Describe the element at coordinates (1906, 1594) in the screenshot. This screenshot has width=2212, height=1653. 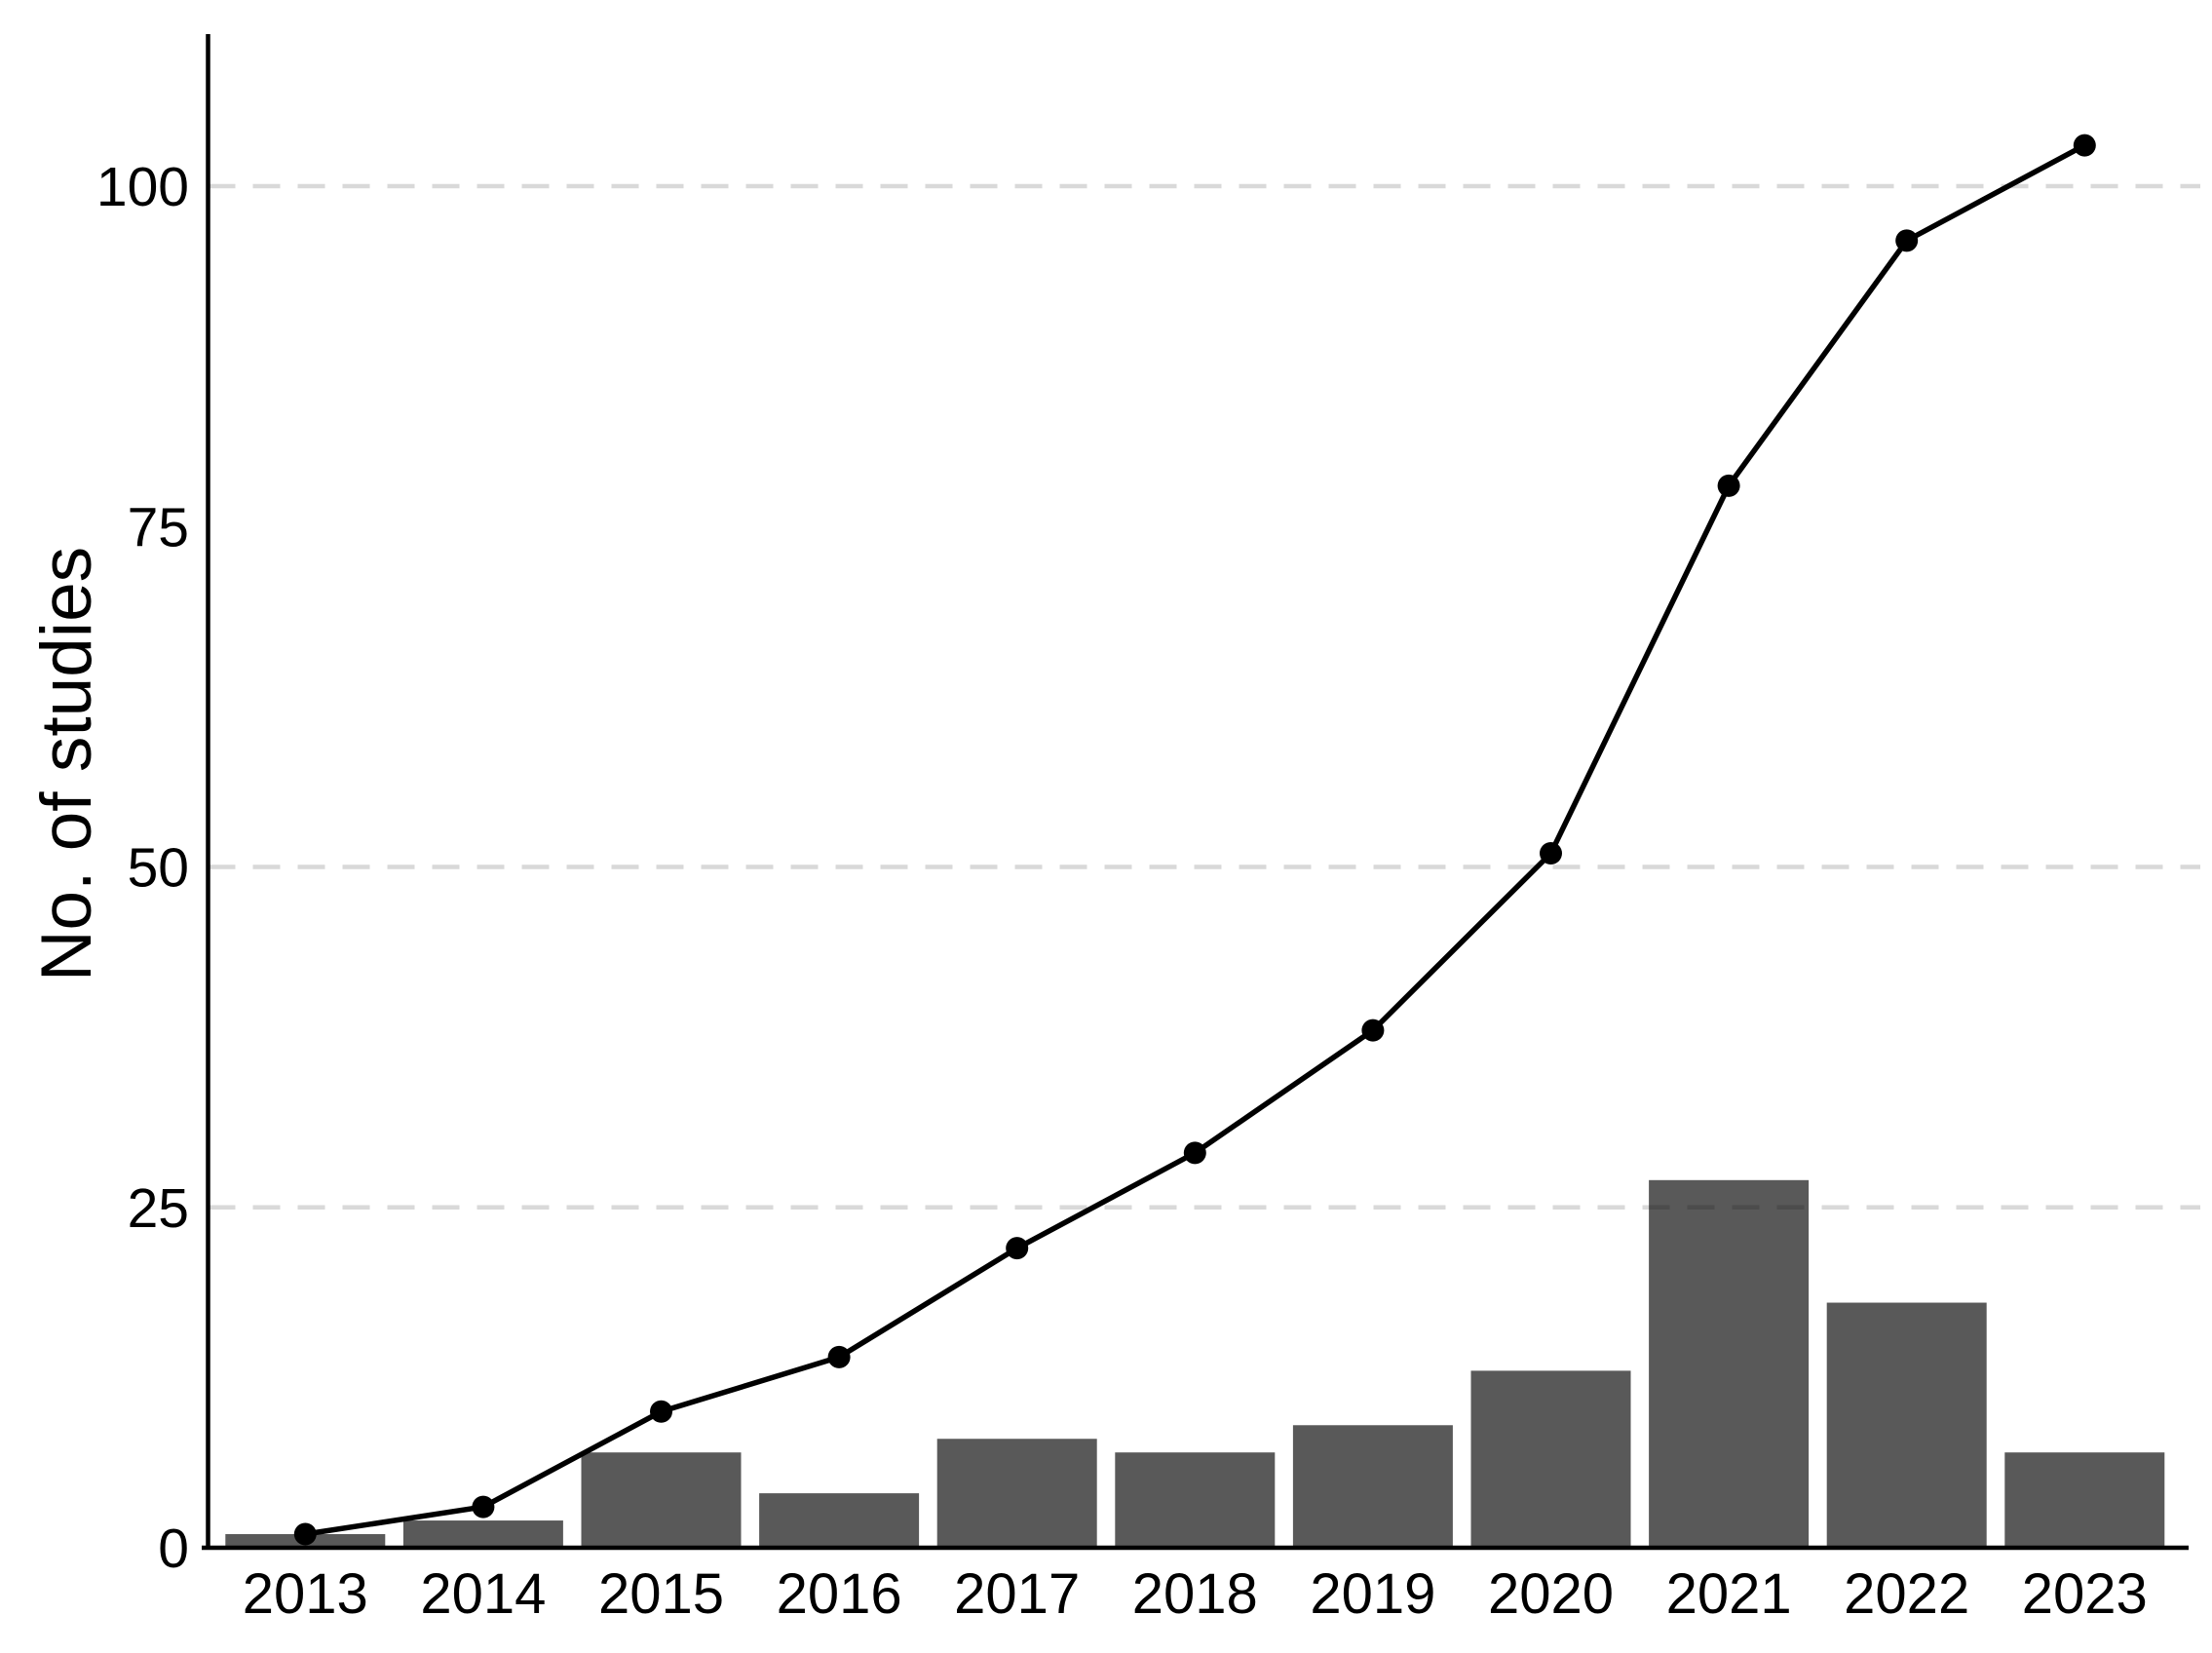
I see `x-tick-label-2022: 2022` at that location.